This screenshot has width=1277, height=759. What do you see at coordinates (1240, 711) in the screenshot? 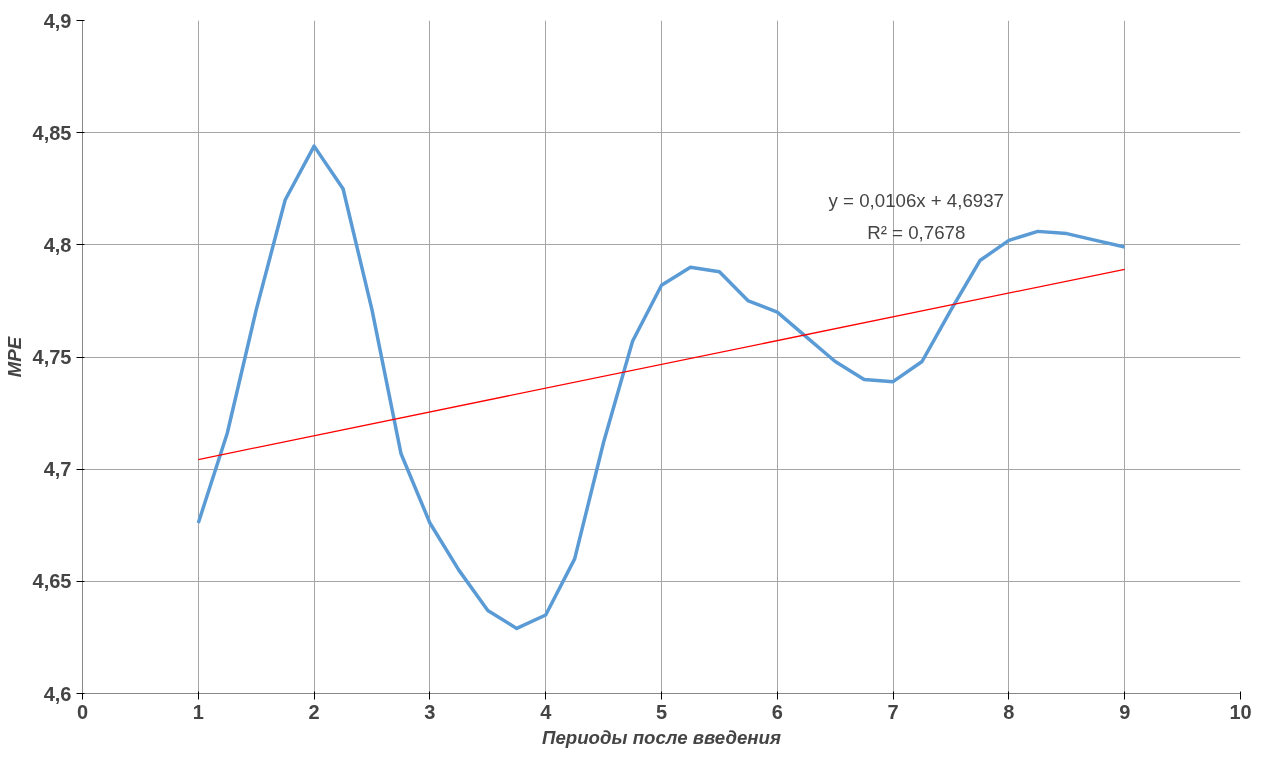
I see `x-tick-label: 10` at bounding box center [1240, 711].